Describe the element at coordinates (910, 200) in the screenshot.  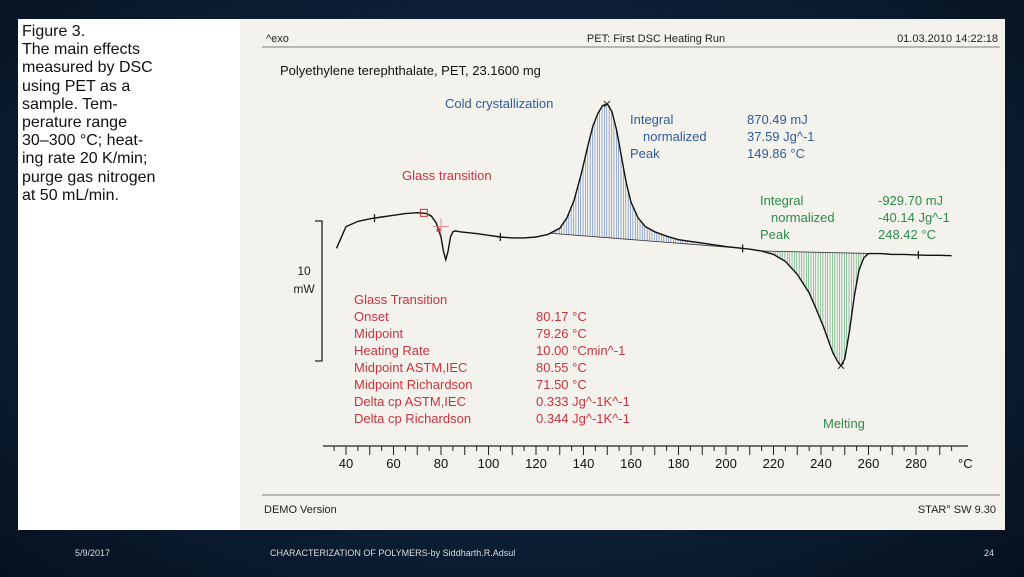
I see `melt-value-integral: -929.70 mJ` at that location.